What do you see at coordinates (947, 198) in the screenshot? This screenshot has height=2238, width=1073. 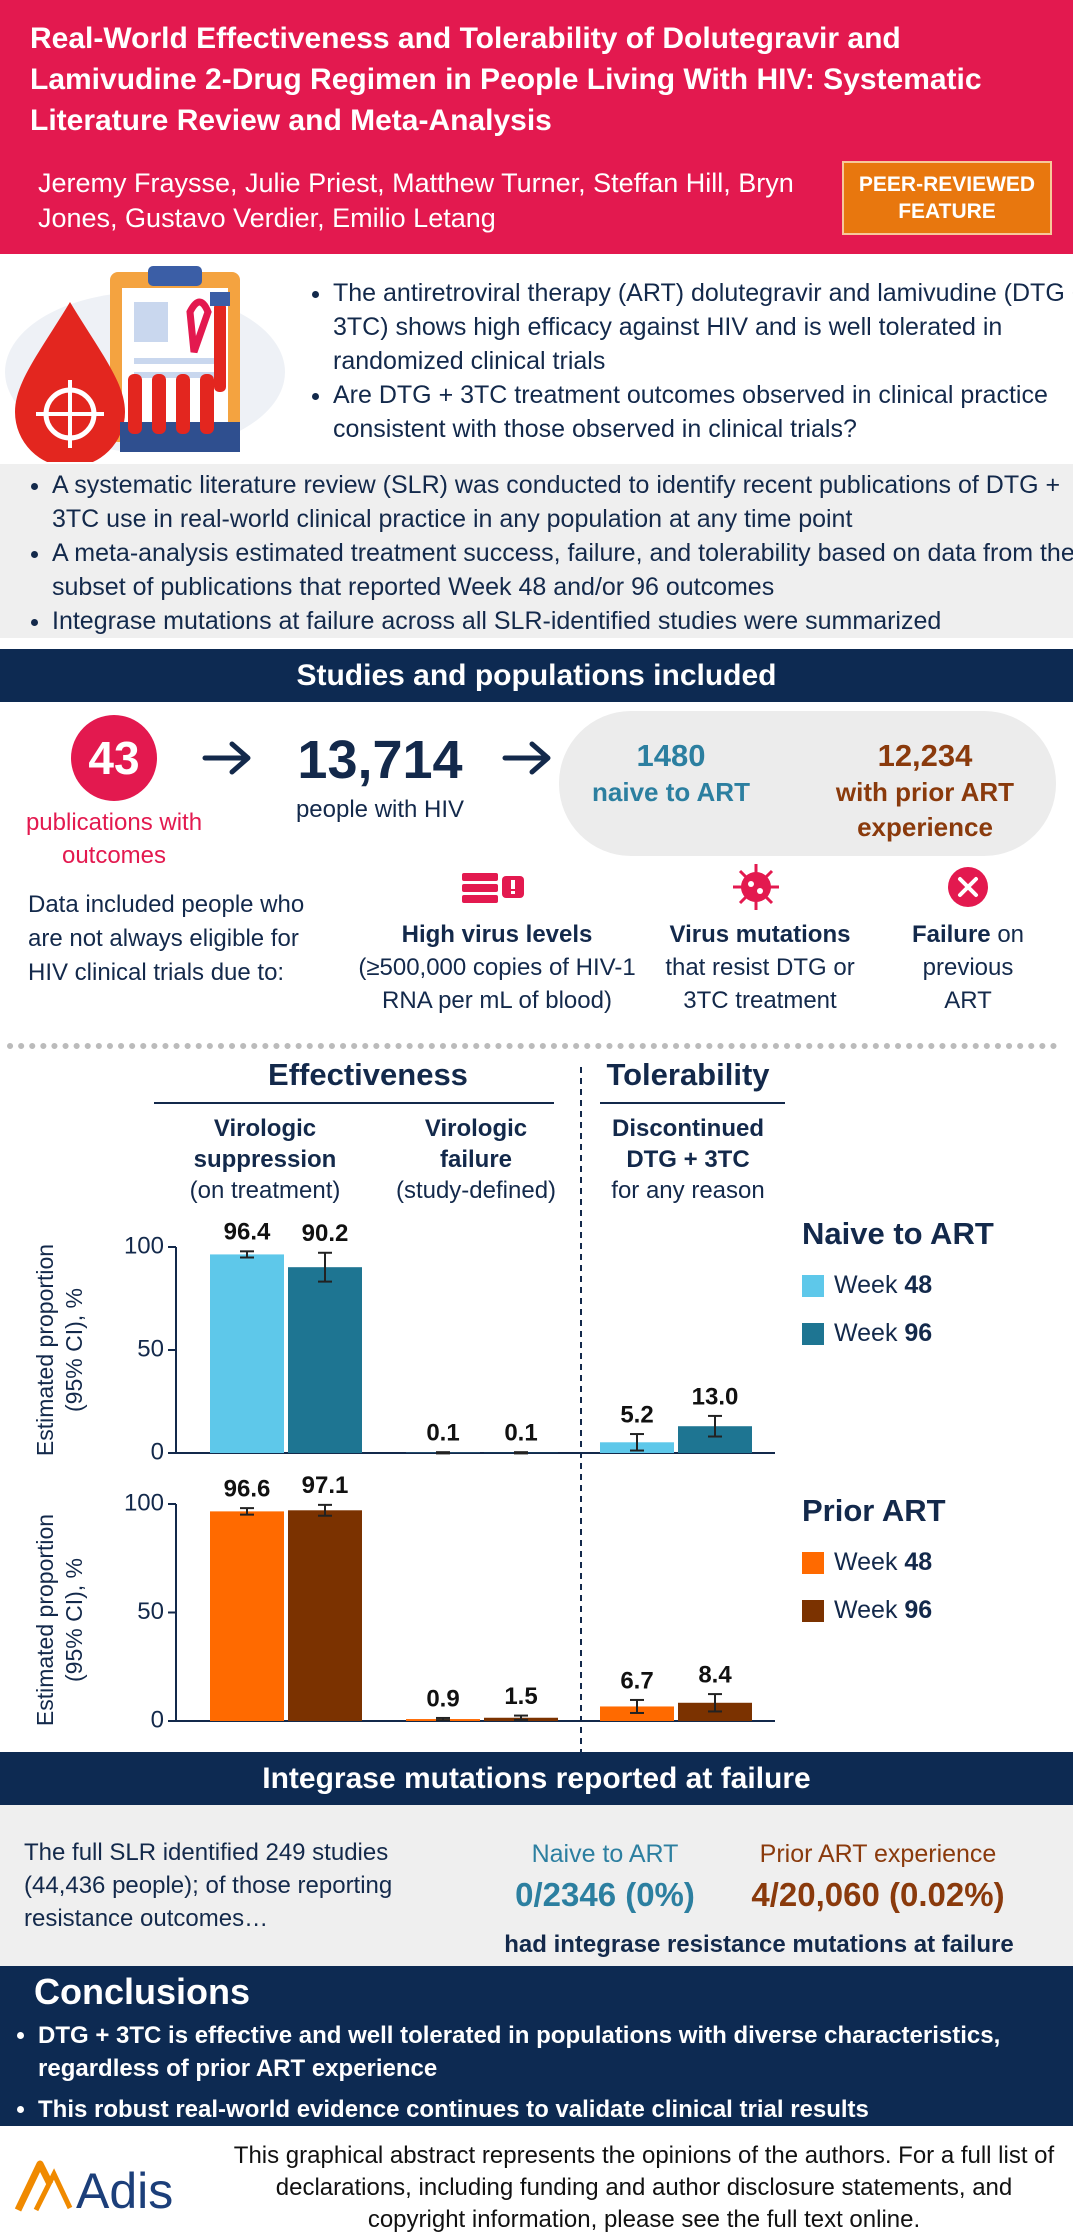 I see `badge: PEER-REVIEWED FEATURE` at bounding box center [947, 198].